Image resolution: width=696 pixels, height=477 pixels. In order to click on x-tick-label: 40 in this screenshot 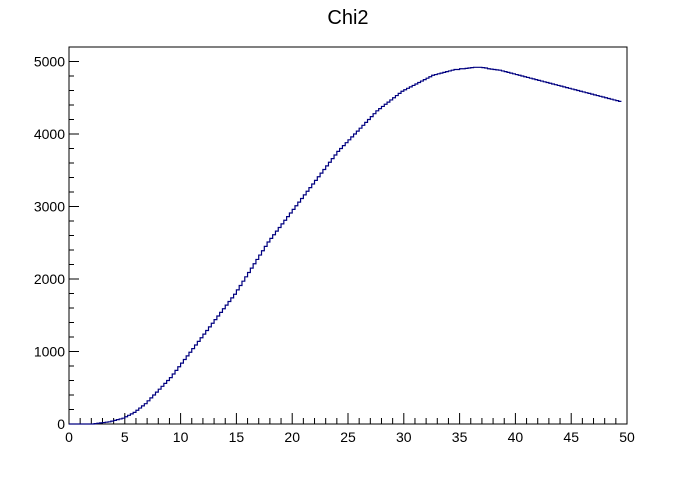, I will do `click(516, 437)`.